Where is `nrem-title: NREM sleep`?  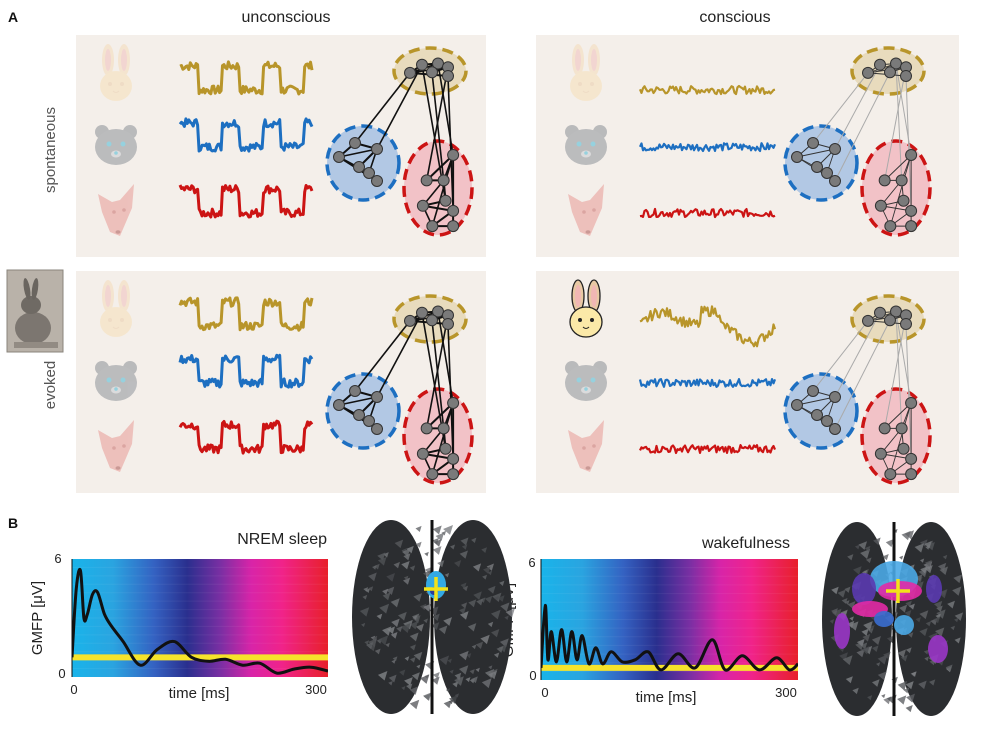 nrem-title: NREM sleep is located at coordinates (282, 539).